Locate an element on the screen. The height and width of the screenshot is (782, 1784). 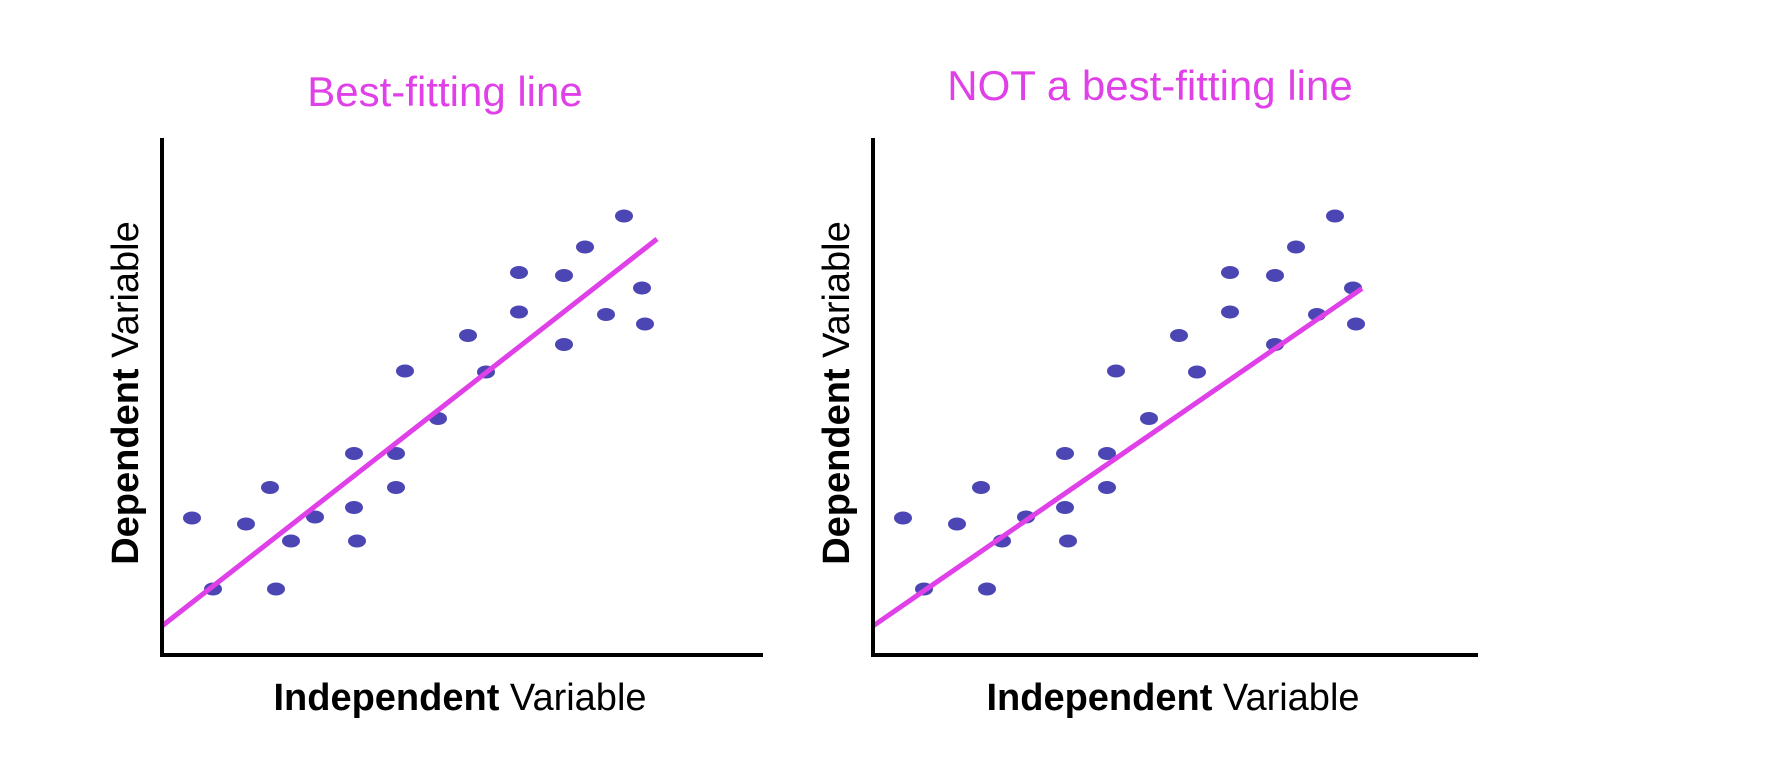
chart-title: Best-fitting line is located at coordinates (444, 91).